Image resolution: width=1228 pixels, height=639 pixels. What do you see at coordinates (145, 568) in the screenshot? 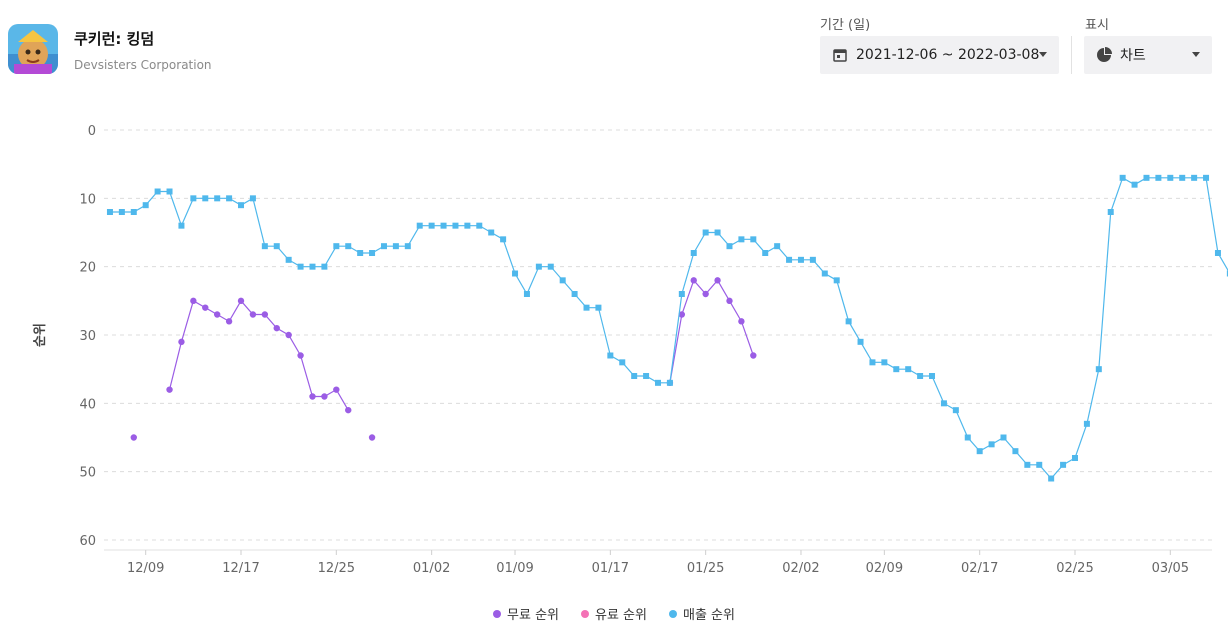
I see `x-tick-label: 12/09` at bounding box center [145, 568].